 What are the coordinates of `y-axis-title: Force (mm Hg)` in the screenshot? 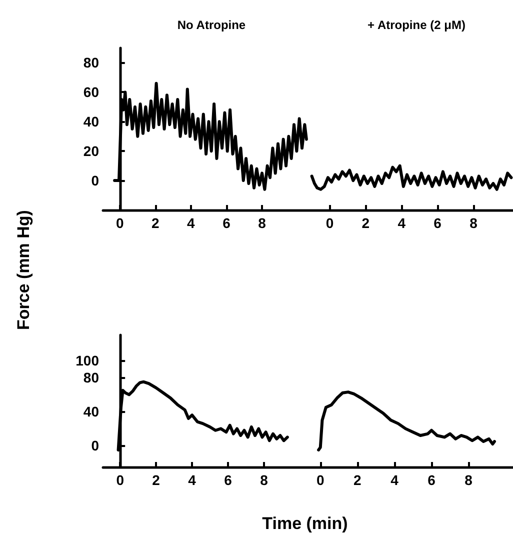 It's located at (24, 270).